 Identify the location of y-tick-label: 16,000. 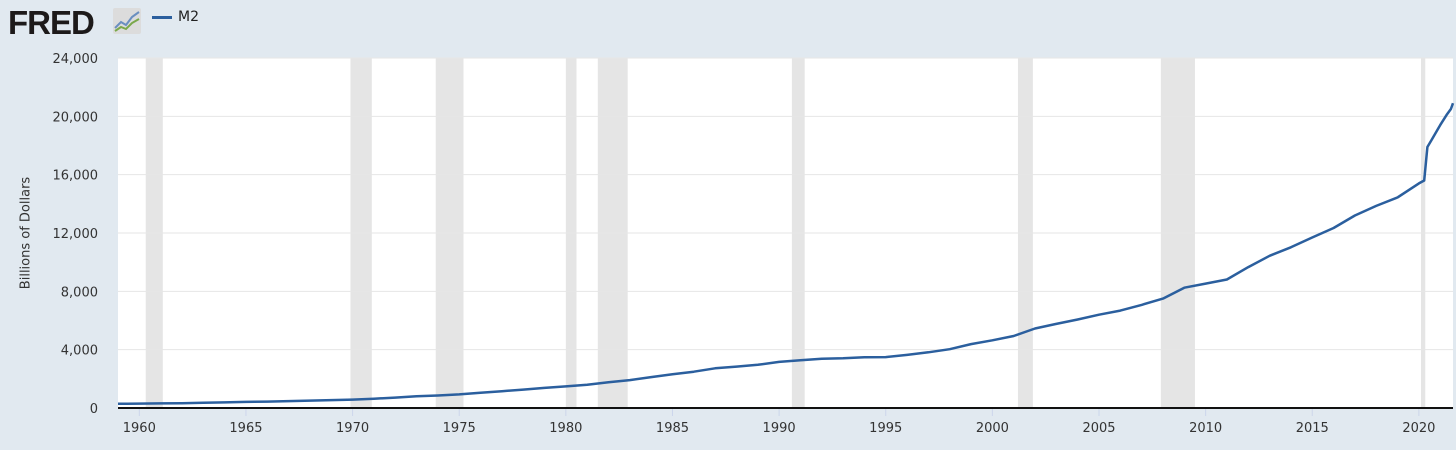
(76, 176).